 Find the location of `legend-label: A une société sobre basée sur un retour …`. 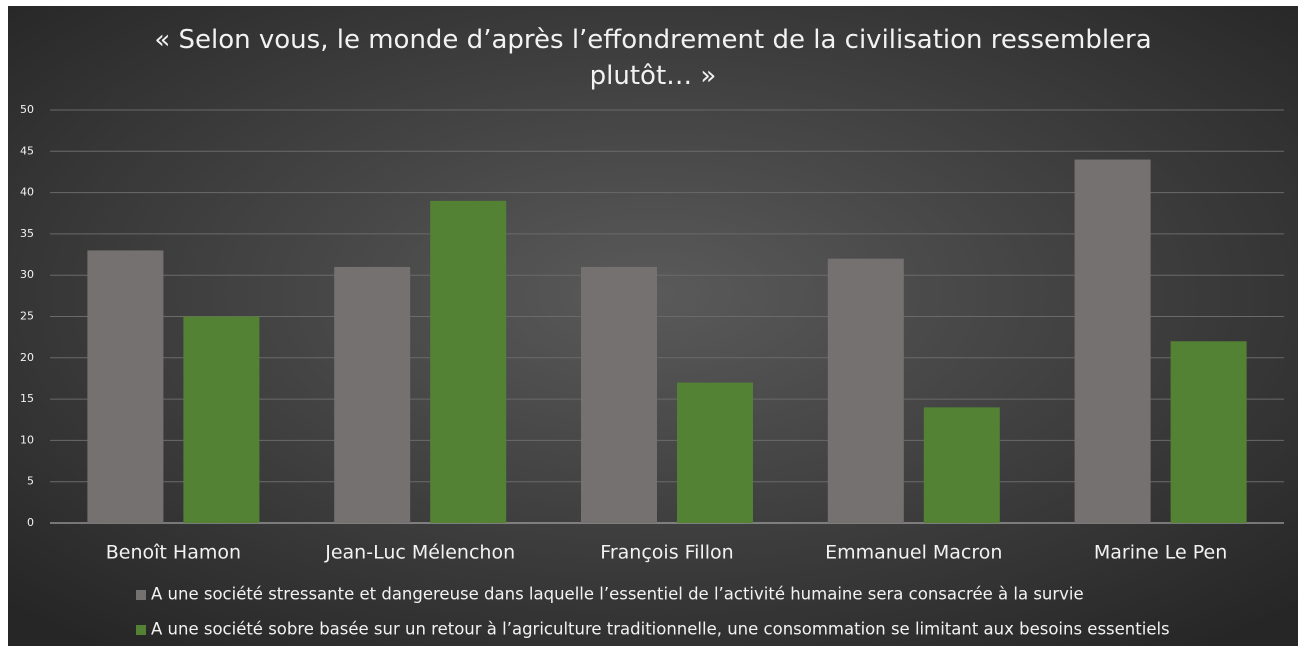

legend-label: A une société sobre basée sur un retour … is located at coordinates (660, 629).